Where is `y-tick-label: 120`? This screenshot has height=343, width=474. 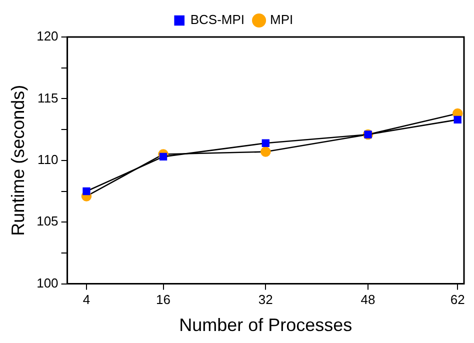 y-tick-label: 120 is located at coordinates (47, 36).